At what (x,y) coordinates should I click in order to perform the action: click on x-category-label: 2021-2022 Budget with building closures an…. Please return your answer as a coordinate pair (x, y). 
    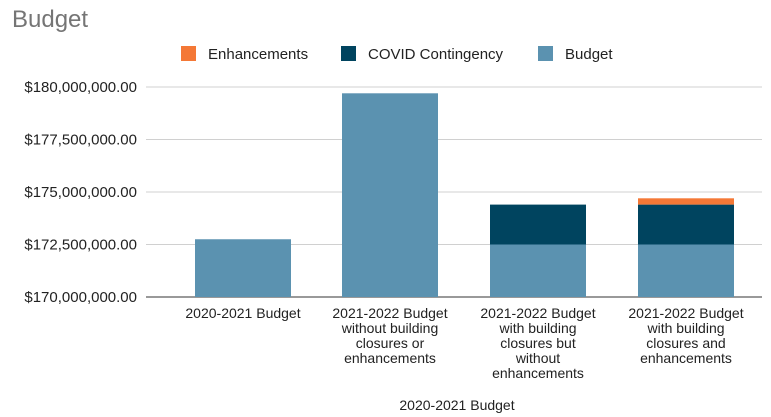
    Looking at the image, I should click on (685, 335).